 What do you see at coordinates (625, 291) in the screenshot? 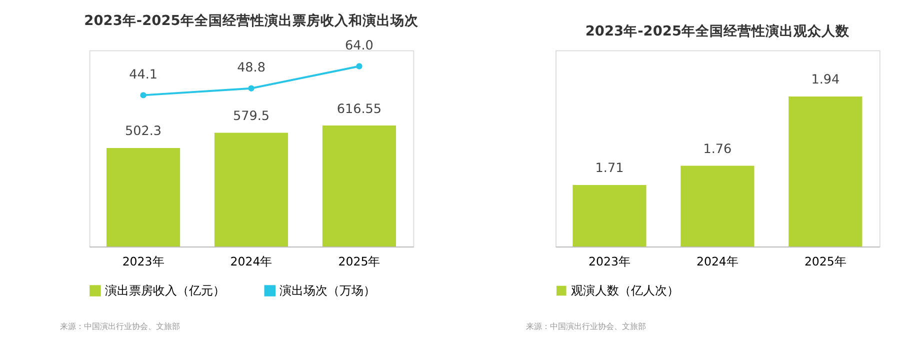
I see `legend-label: 观演人数（亿人次）` at bounding box center [625, 291].